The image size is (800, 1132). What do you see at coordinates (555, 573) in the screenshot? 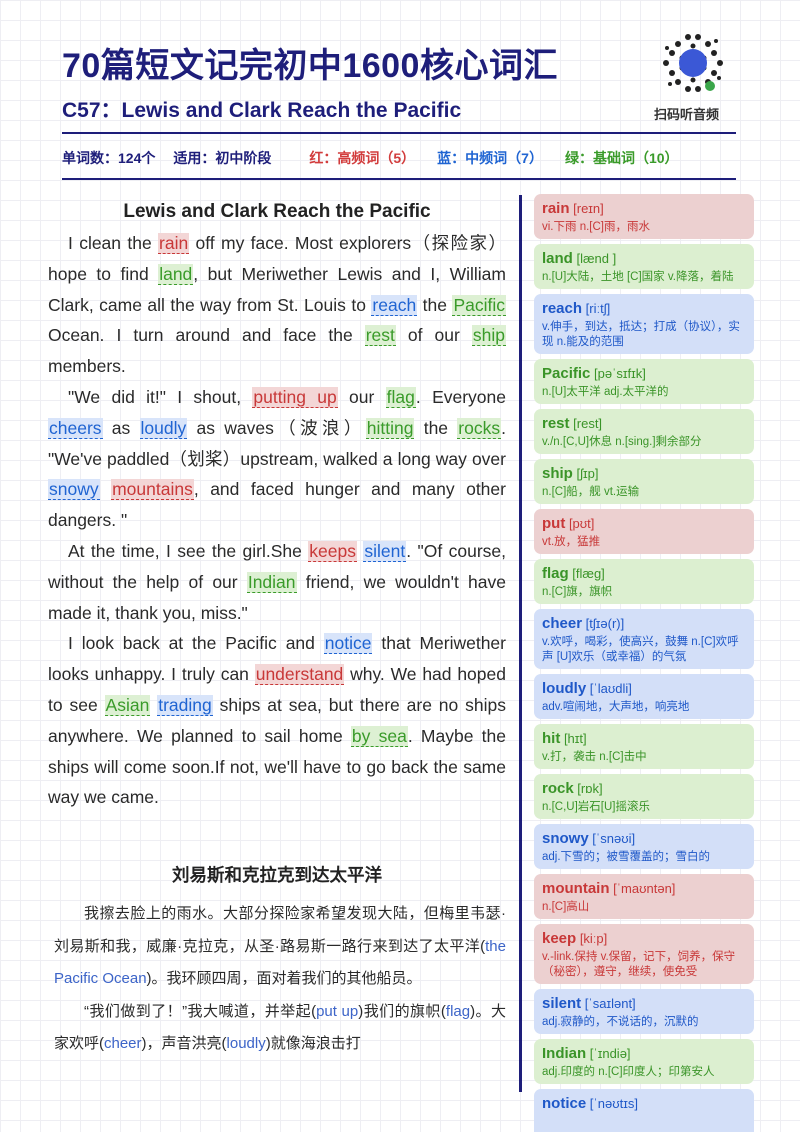
I see `vocab-word: flag` at bounding box center [555, 573].